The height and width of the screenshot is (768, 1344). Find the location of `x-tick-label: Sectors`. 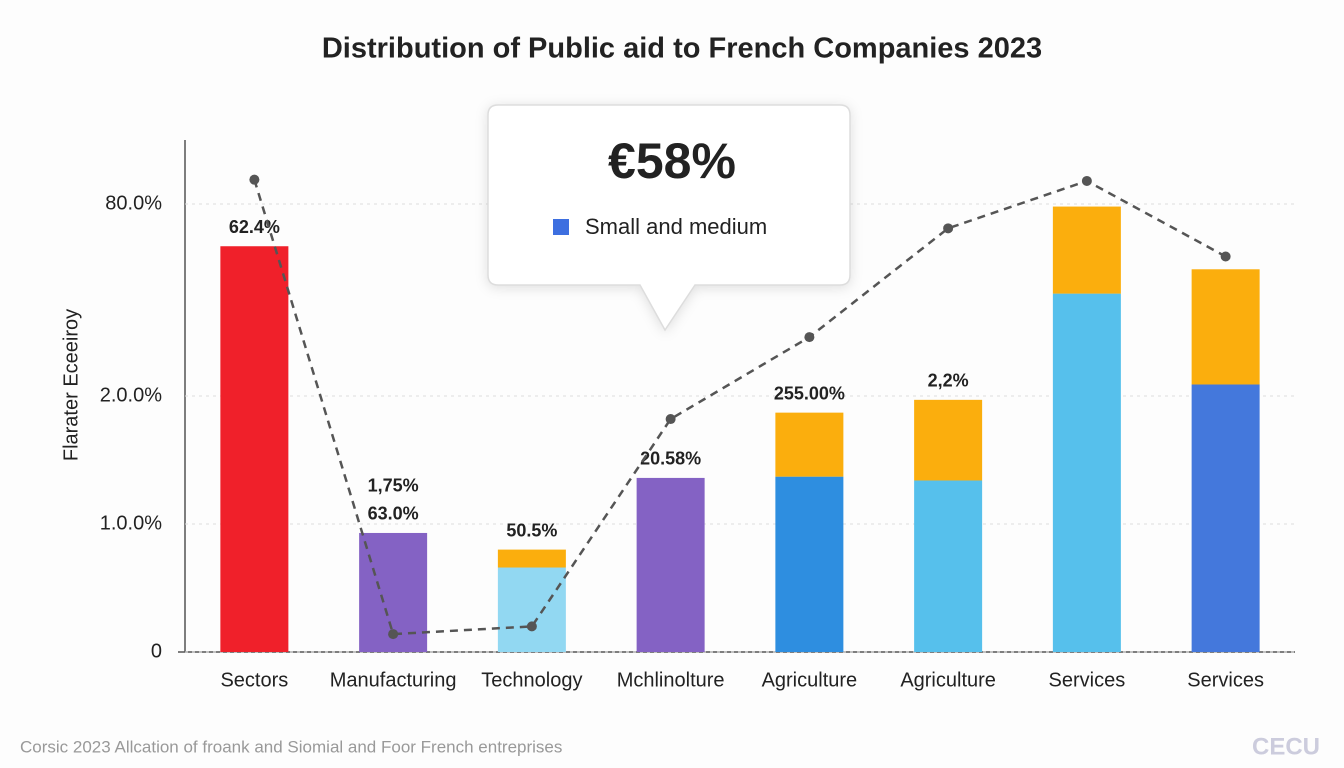

x-tick-label: Sectors is located at coordinates (254, 680).